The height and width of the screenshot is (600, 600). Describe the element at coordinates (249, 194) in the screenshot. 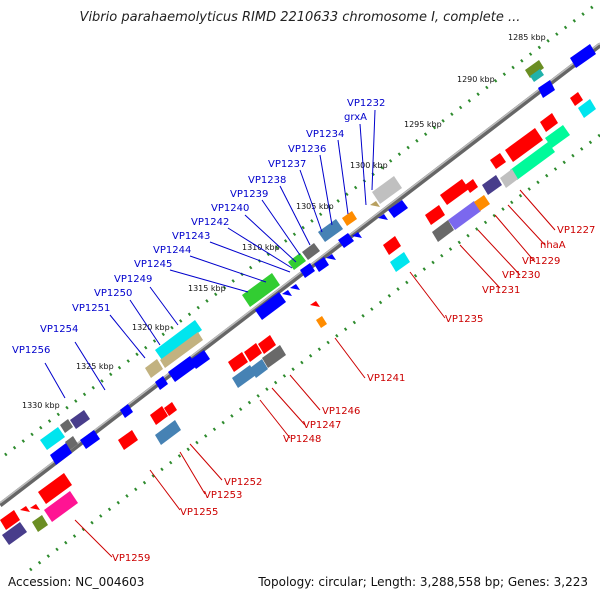

I see `gene-label: VP1239` at that location.